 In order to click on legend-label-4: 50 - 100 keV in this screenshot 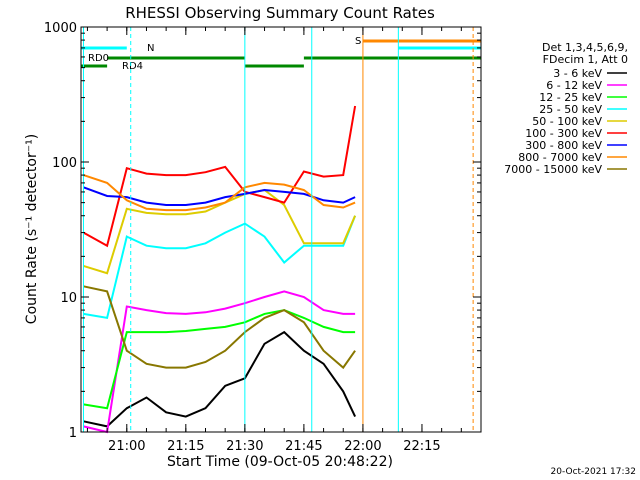, I will do `click(567, 121)`.